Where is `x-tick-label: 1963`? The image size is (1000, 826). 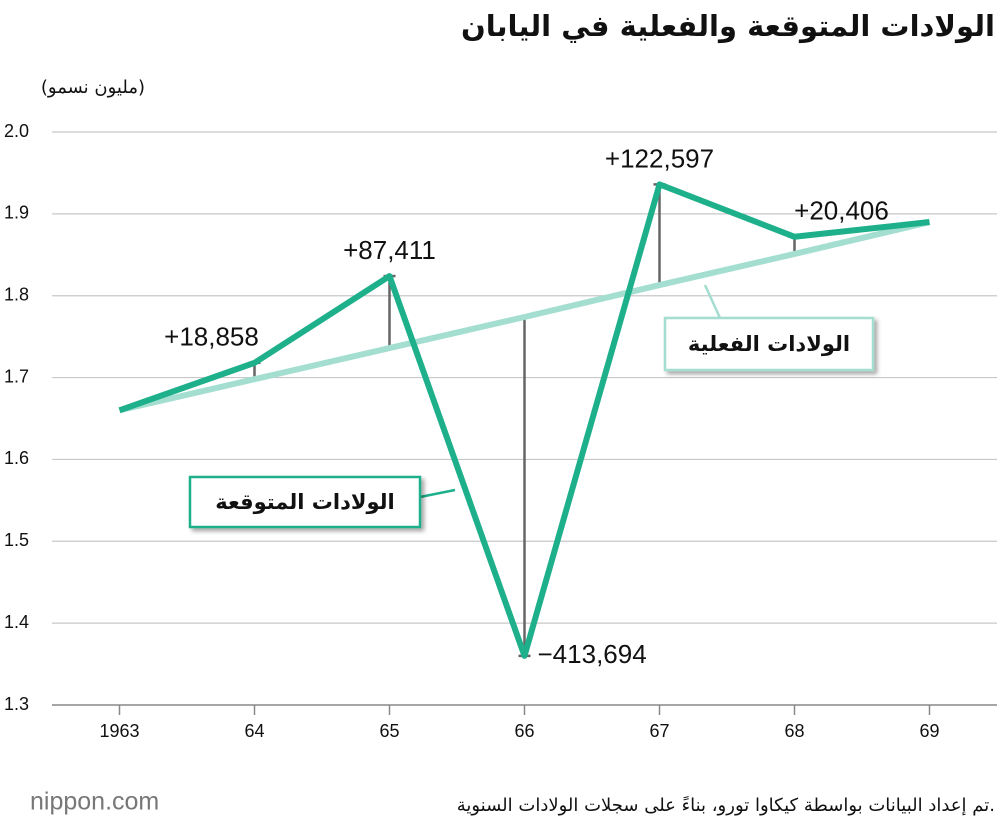 x-tick-label: 1963 is located at coordinates (119, 731).